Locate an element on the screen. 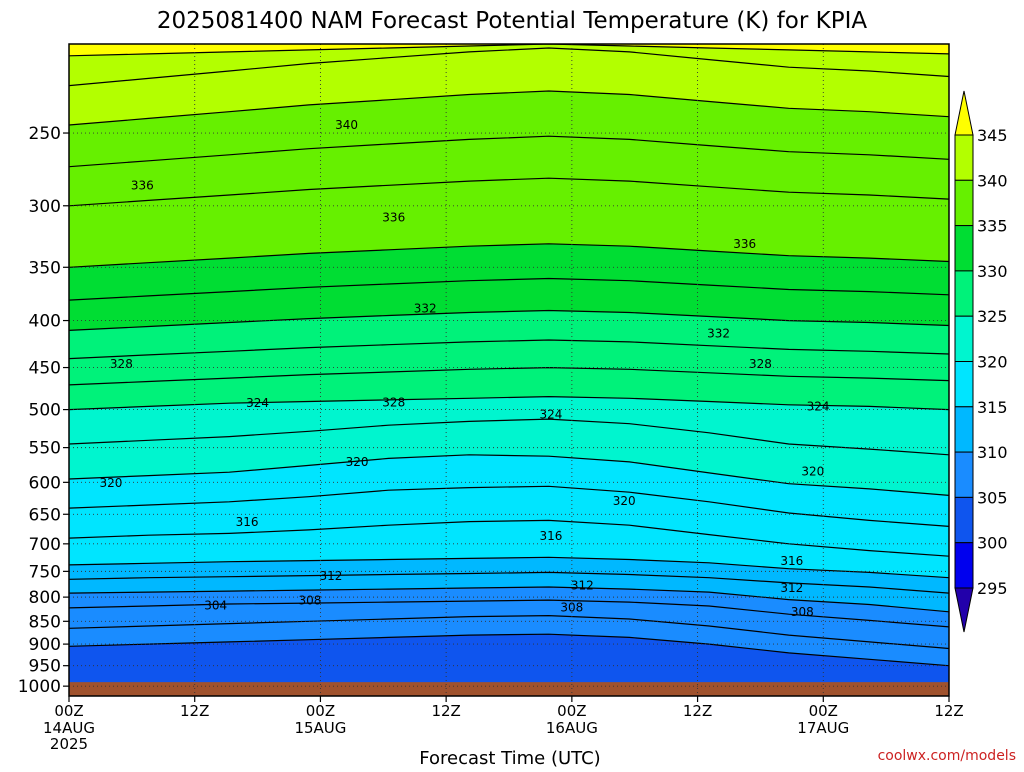 The height and width of the screenshot is (772, 1024). y-tick-label-250: 250 is located at coordinates (45, 134).